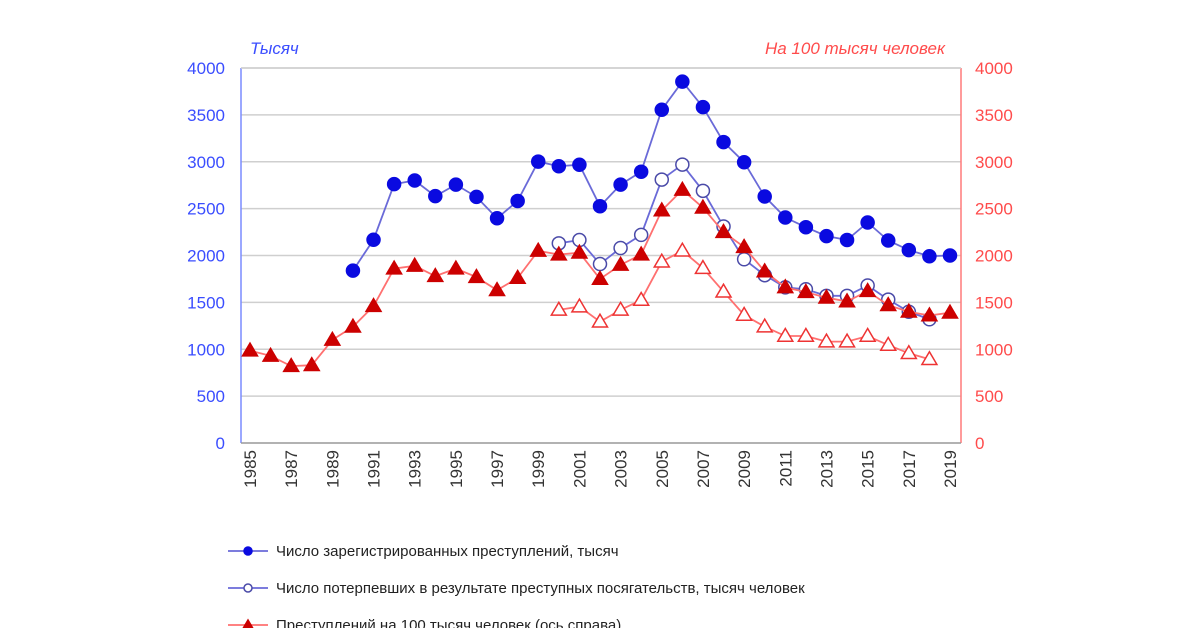 Image resolution: width=1200 pixels, height=628 pixels. What do you see at coordinates (621, 469) in the screenshot?
I see `x-tick-label: 2003` at bounding box center [621, 469].